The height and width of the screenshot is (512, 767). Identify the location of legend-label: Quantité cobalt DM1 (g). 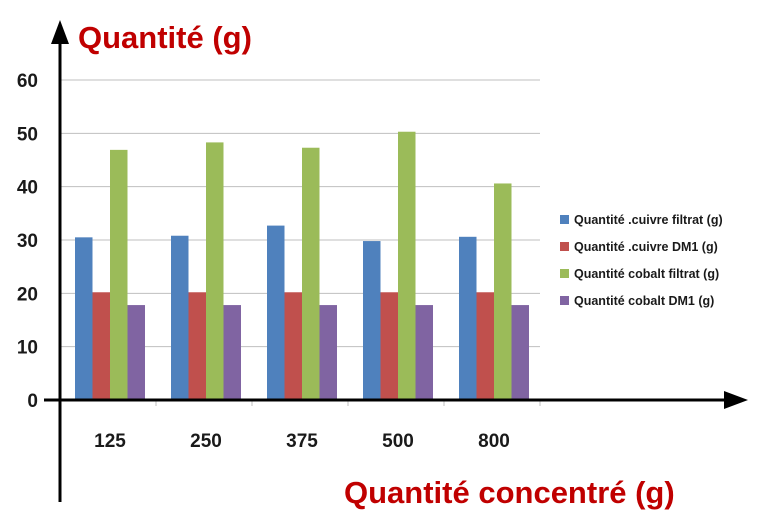
(644, 301).